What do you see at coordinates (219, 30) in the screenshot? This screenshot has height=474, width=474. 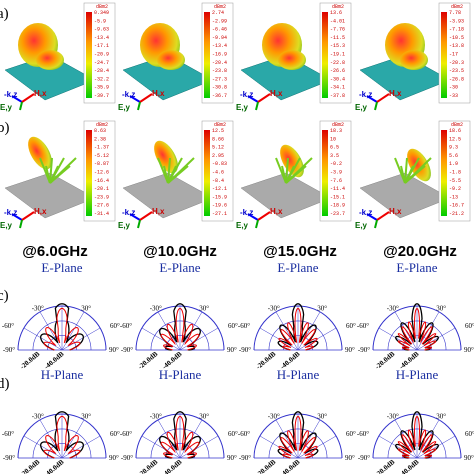 I see `colorbar-label: -6.46` at bounding box center [219, 30].